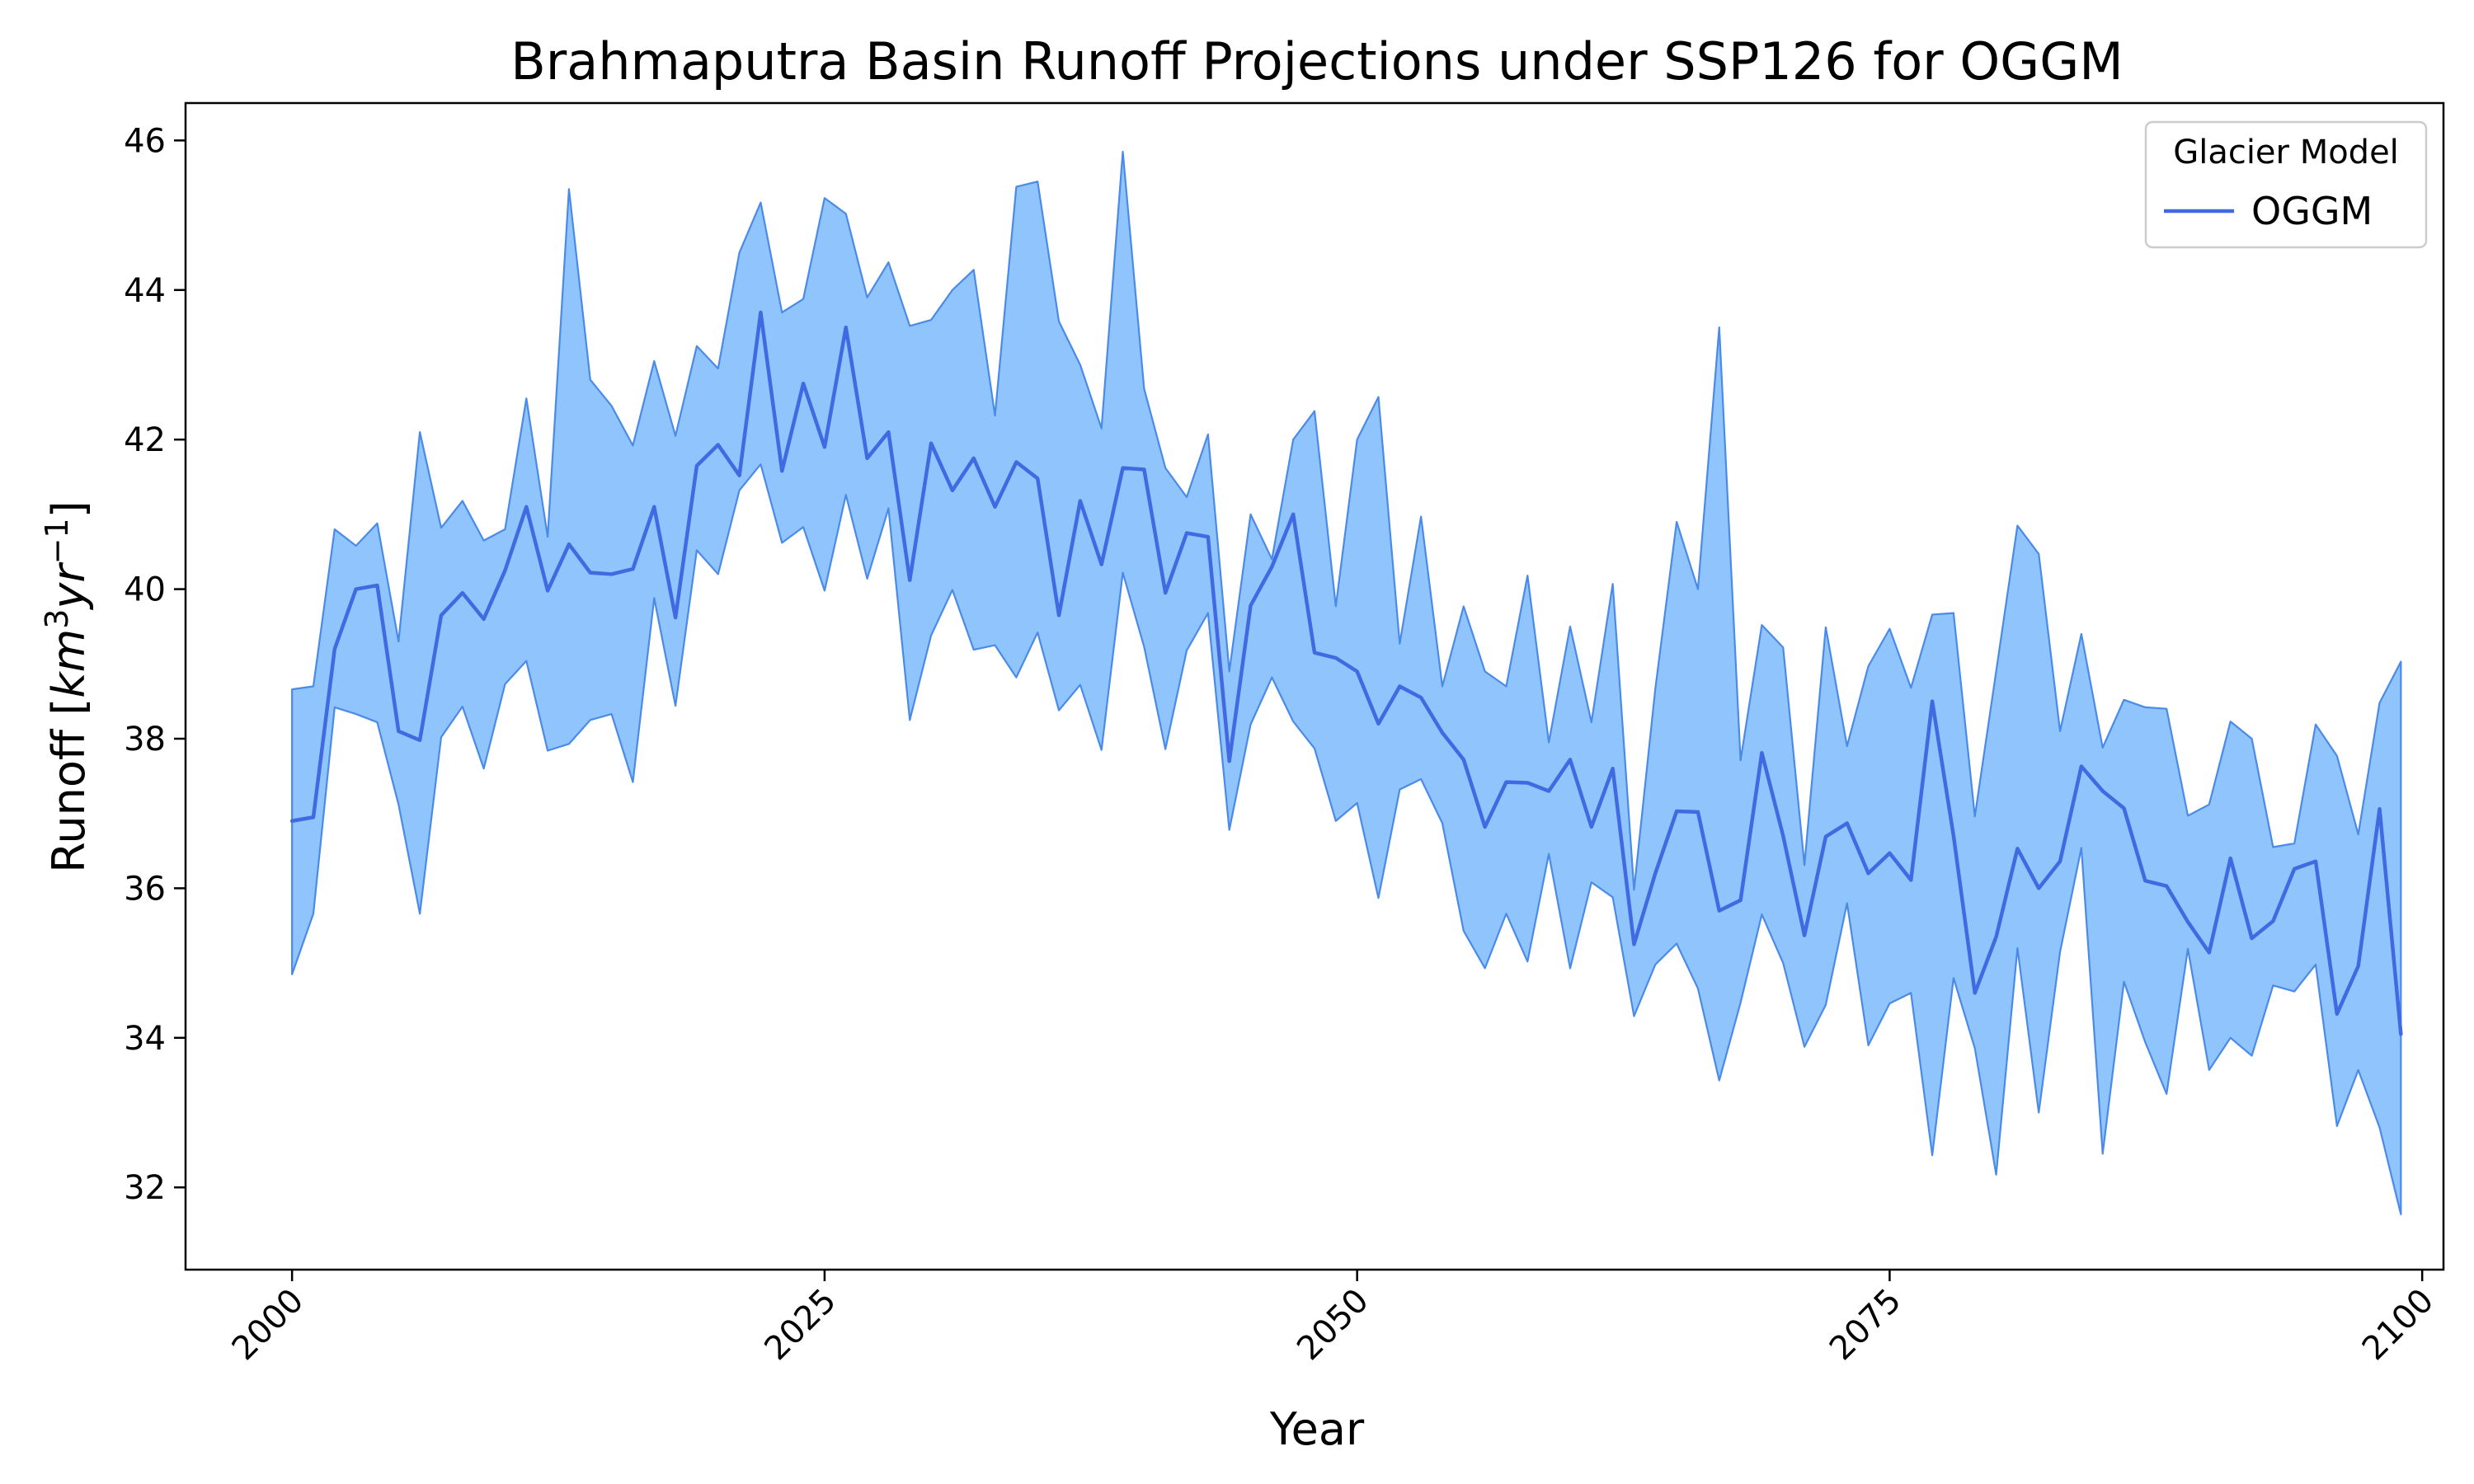  What do you see at coordinates (57, 619) in the screenshot?
I see `y-label-part: 3` at bounding box center [57, 619].